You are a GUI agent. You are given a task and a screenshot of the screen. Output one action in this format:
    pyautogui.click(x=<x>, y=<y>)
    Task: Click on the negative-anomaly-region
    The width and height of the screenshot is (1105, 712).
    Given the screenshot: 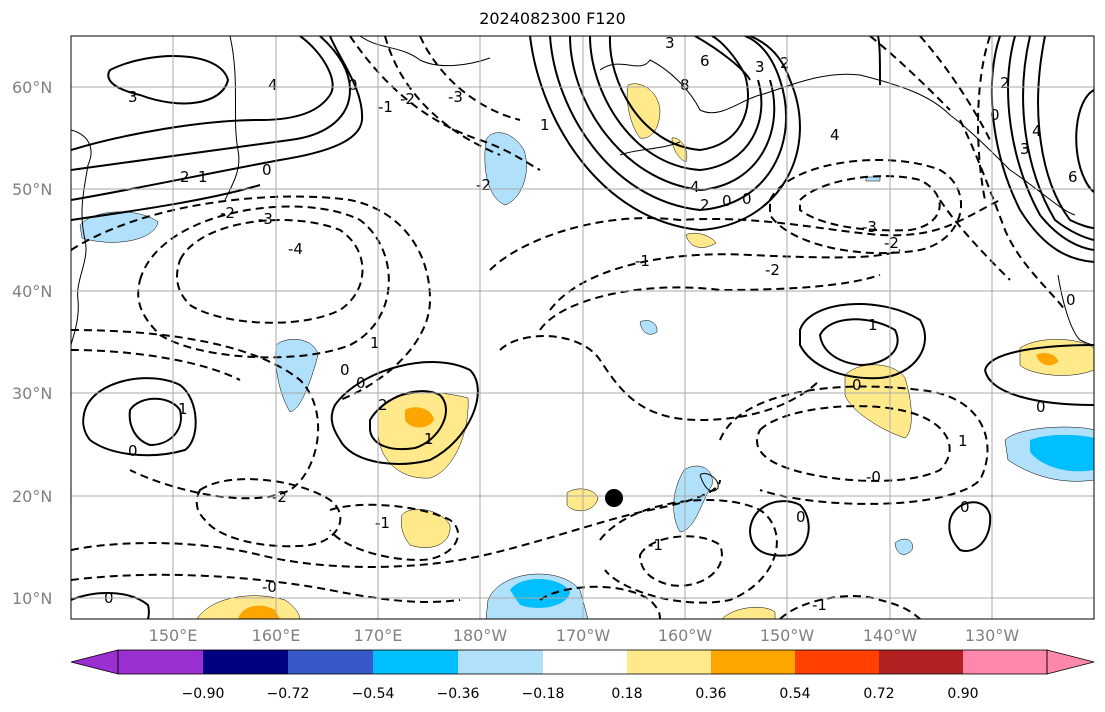 What is the action you would take?
    pyautogui.click(x=505, y=169)
    